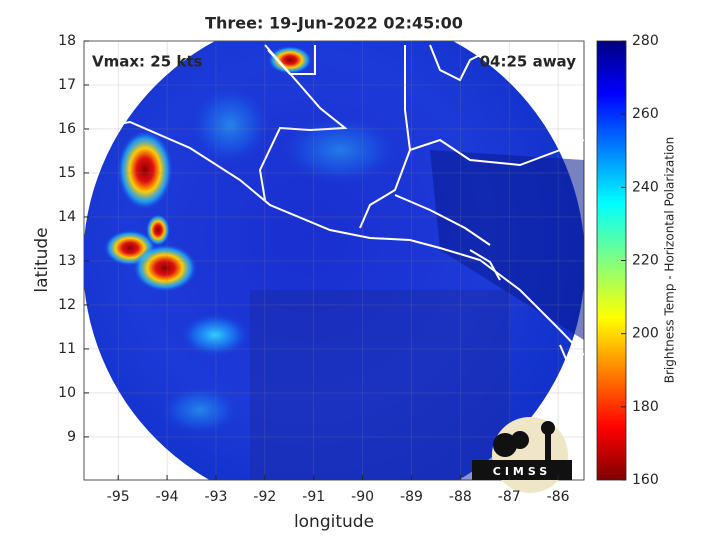 Image resolution: width=720 pixels, height=544 pixels. I want to click on y-tick-label: 9, so click(71, 437).